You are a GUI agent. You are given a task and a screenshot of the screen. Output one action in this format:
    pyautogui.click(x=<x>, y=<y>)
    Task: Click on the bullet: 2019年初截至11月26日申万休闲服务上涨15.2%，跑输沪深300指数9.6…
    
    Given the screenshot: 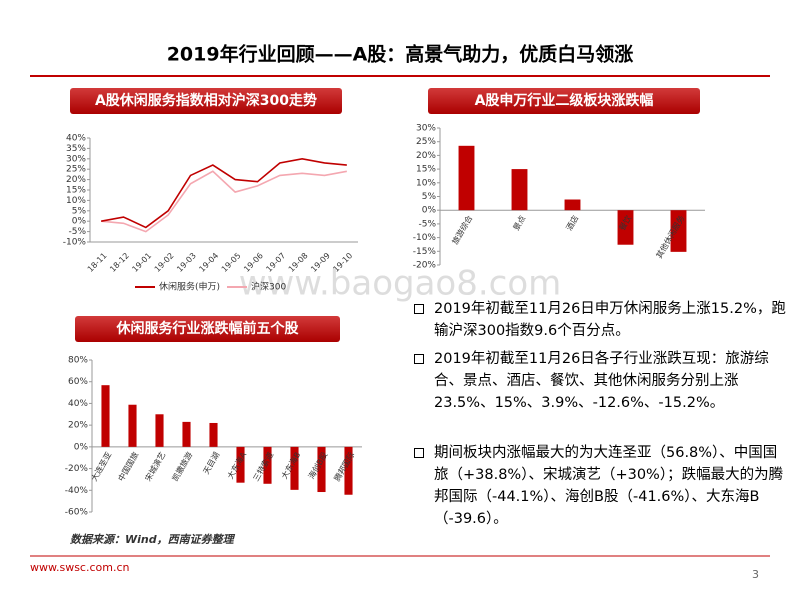 What is the action you would take?
    pyautogui.click(x=600, y=320)
    